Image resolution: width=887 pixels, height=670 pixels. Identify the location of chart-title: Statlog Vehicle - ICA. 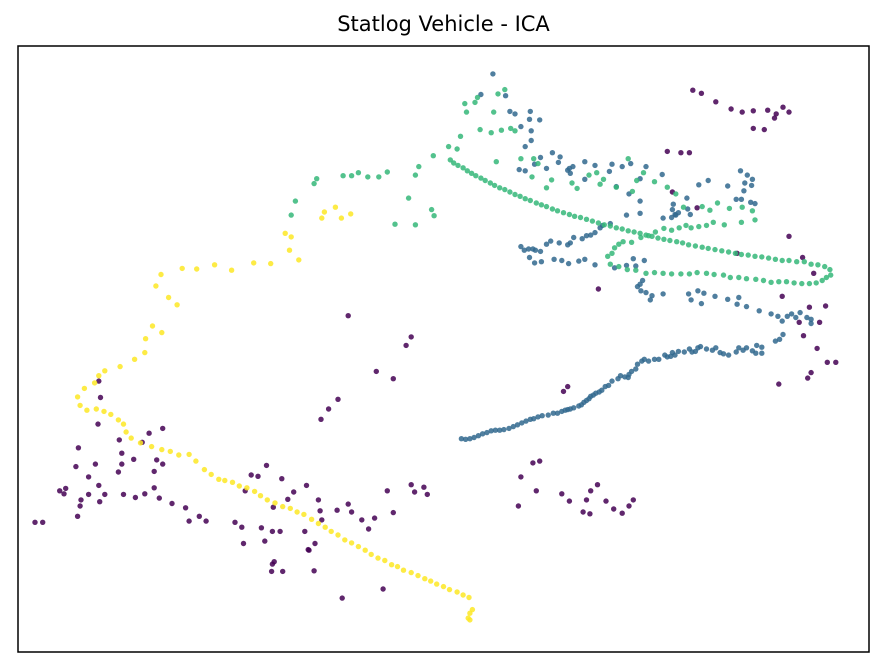
(443, 24).